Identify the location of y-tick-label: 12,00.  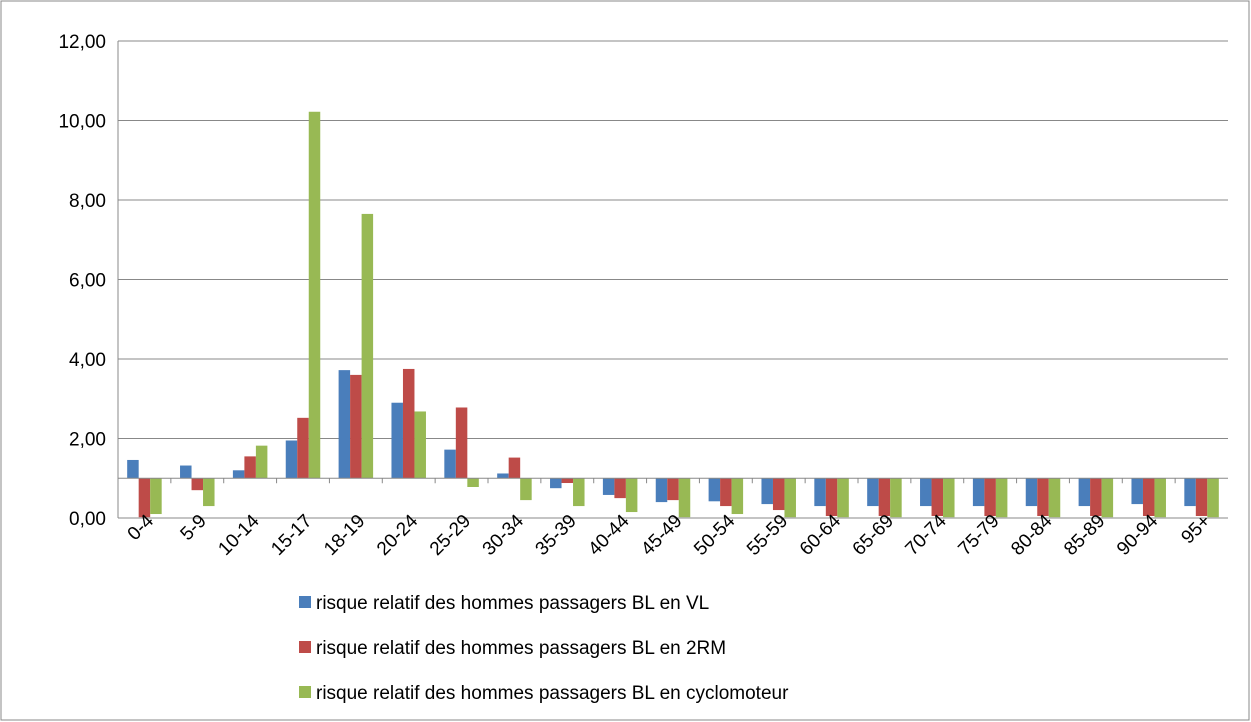
(82, 42).